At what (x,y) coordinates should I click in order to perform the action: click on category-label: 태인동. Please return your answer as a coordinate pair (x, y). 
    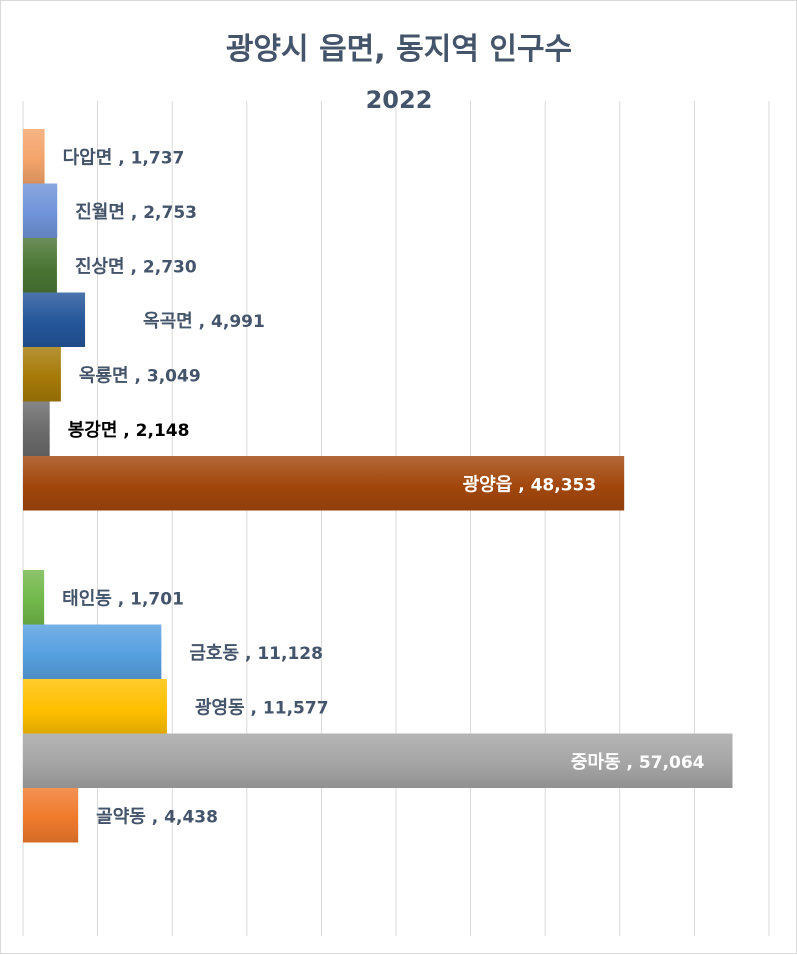
    Looking at the image, I should click on (87, 598).